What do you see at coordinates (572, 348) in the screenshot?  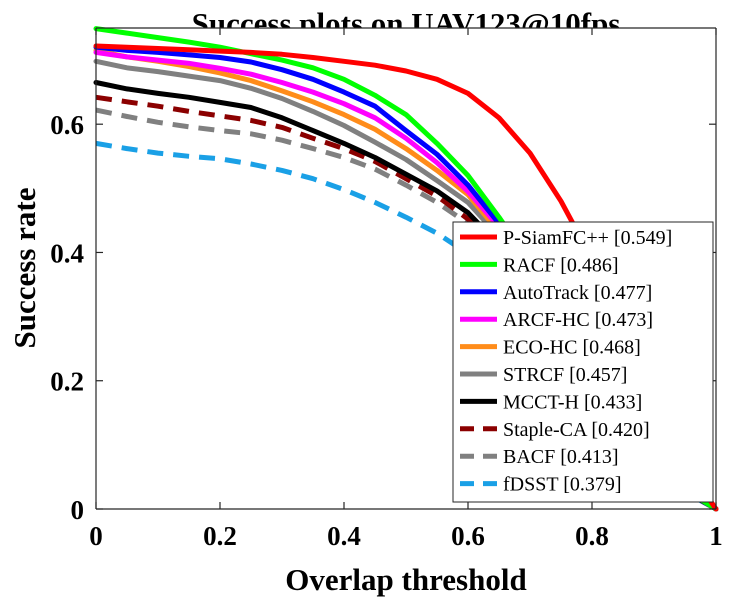 I see `legend-entry-4: ECO-HC [0.468]` at bounding box center [572, 348].